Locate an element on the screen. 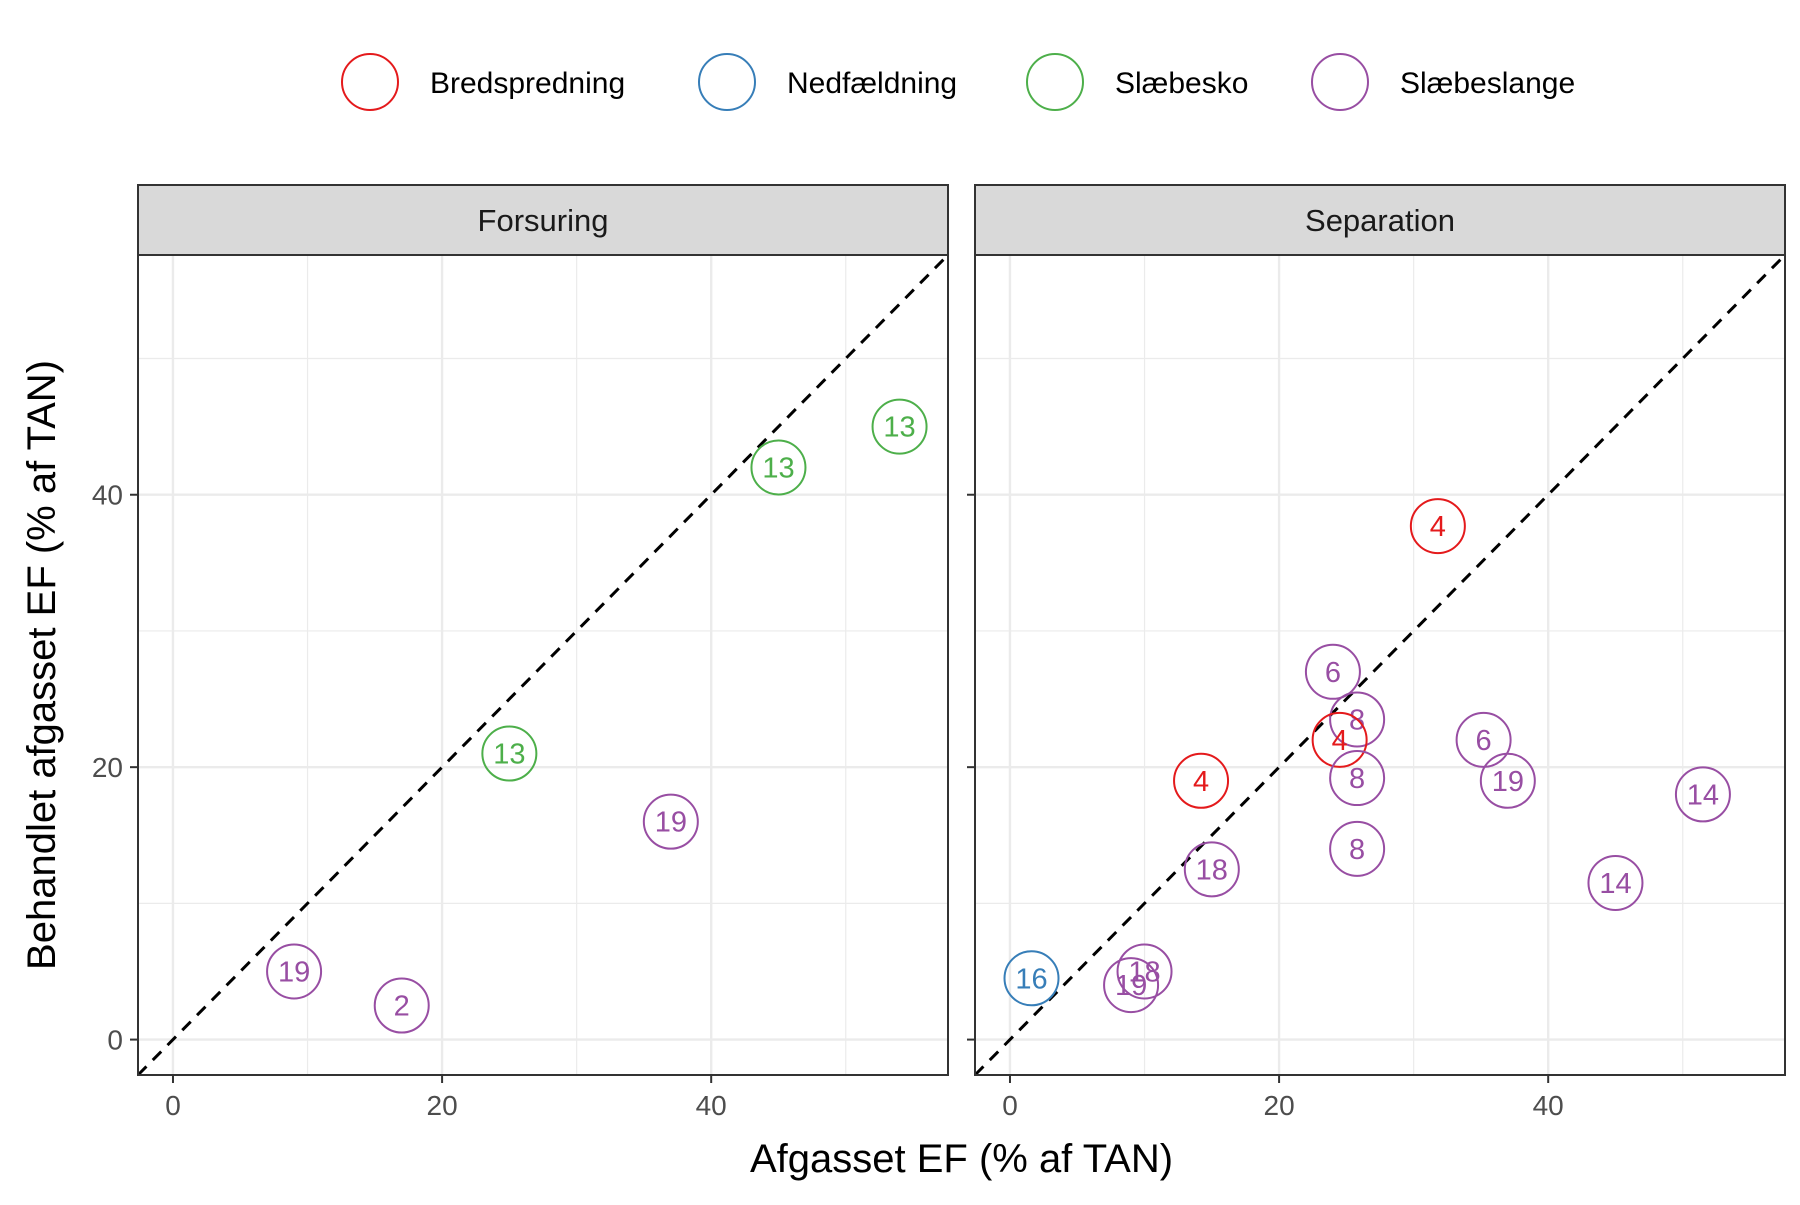 The image size is (1800, 1205). panel-title: Forsuring is located at coordinates (543, 220).